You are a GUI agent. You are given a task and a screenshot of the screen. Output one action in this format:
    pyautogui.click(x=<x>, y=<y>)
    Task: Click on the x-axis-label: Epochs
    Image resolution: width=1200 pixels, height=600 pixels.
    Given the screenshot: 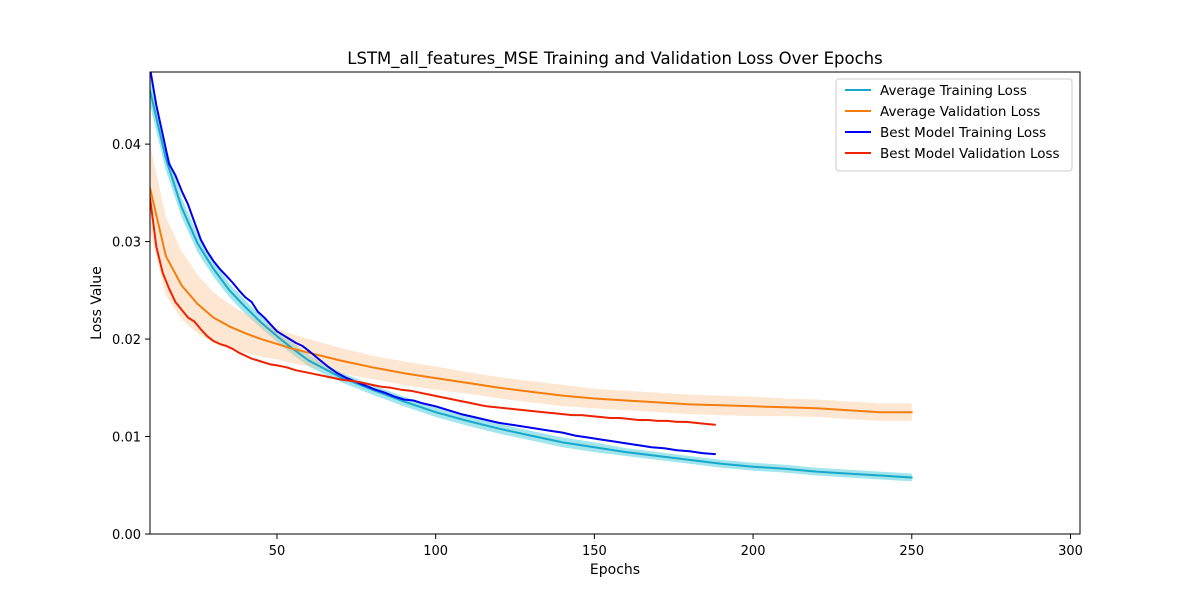 What is the action you would take?
    pyautogui.click(x=615, y=570)
    